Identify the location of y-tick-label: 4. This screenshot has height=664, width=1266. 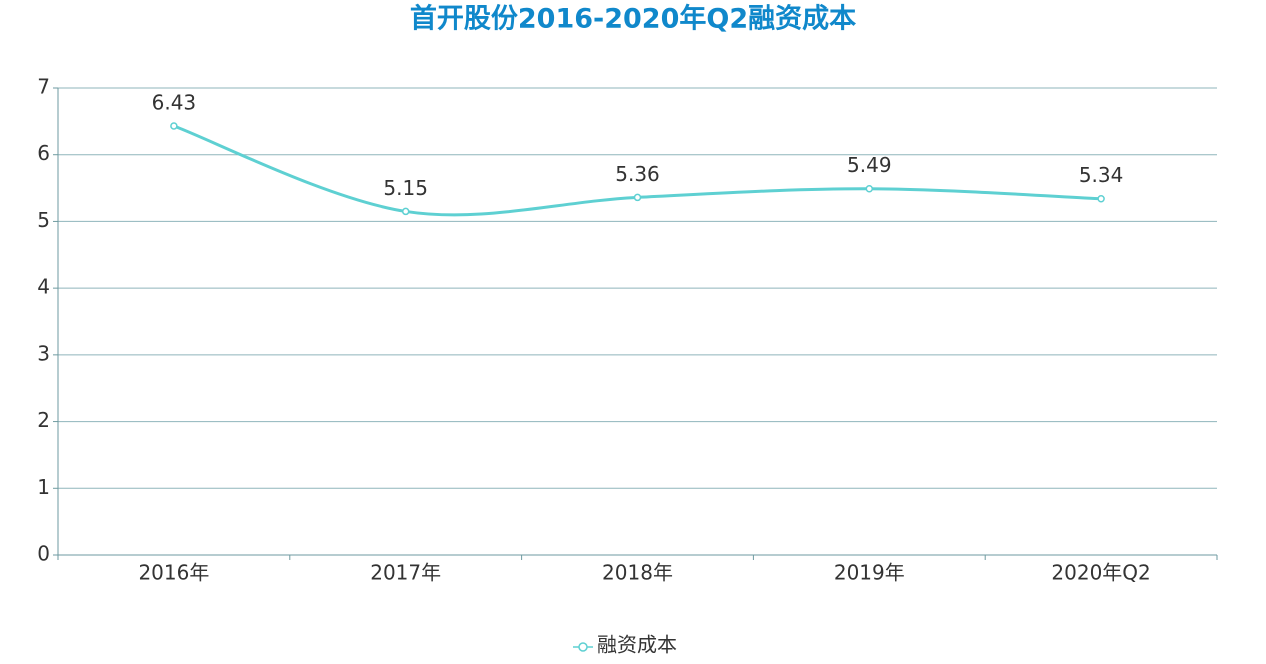
(43, 287).